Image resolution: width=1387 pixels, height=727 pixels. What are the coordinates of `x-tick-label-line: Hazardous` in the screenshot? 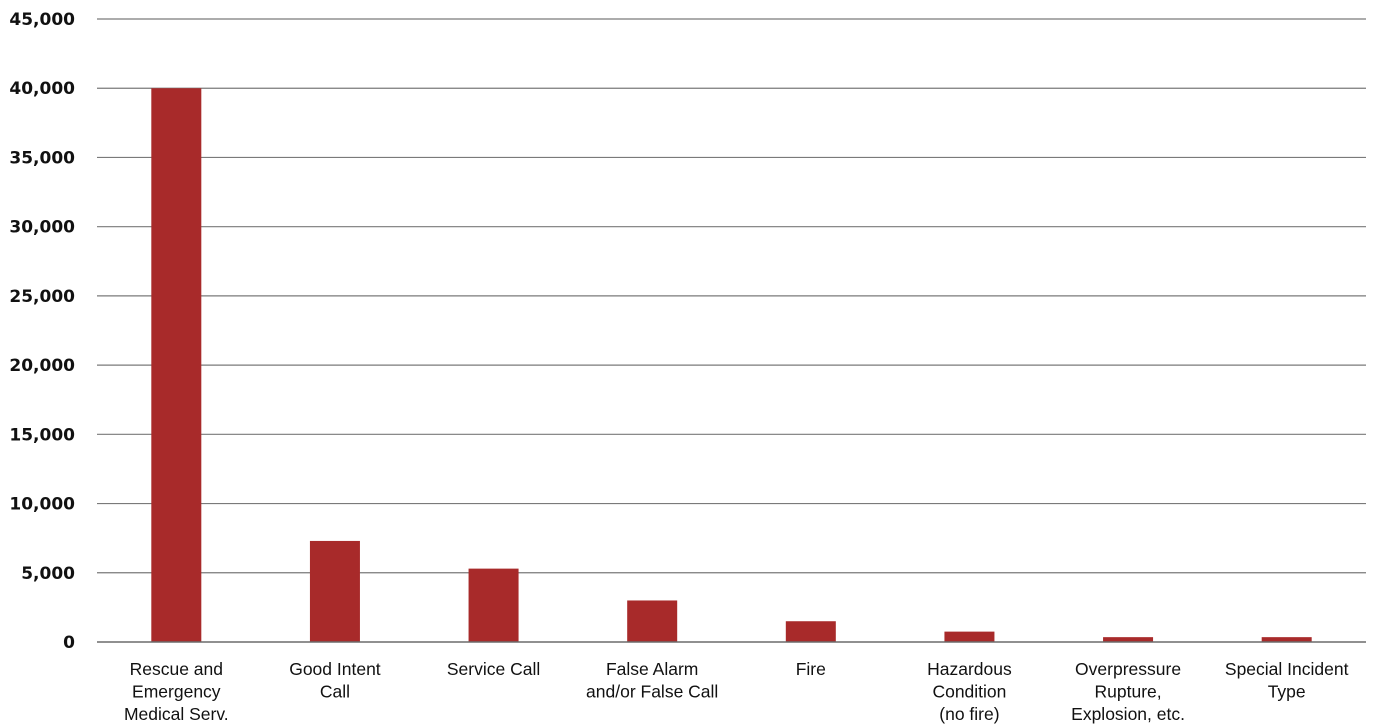 It's located at (969, 669).